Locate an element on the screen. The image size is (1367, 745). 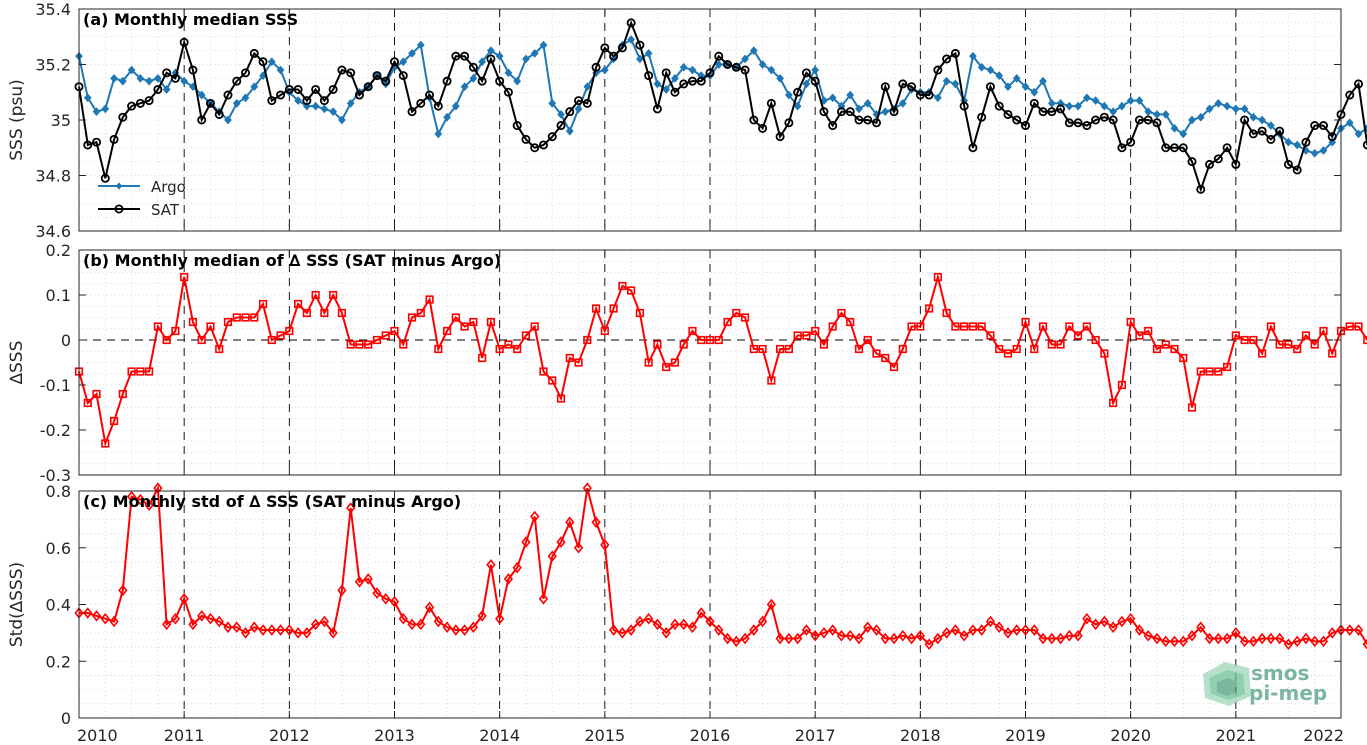
y-tick-label: 34.6 is located at coordinates (53, 231).